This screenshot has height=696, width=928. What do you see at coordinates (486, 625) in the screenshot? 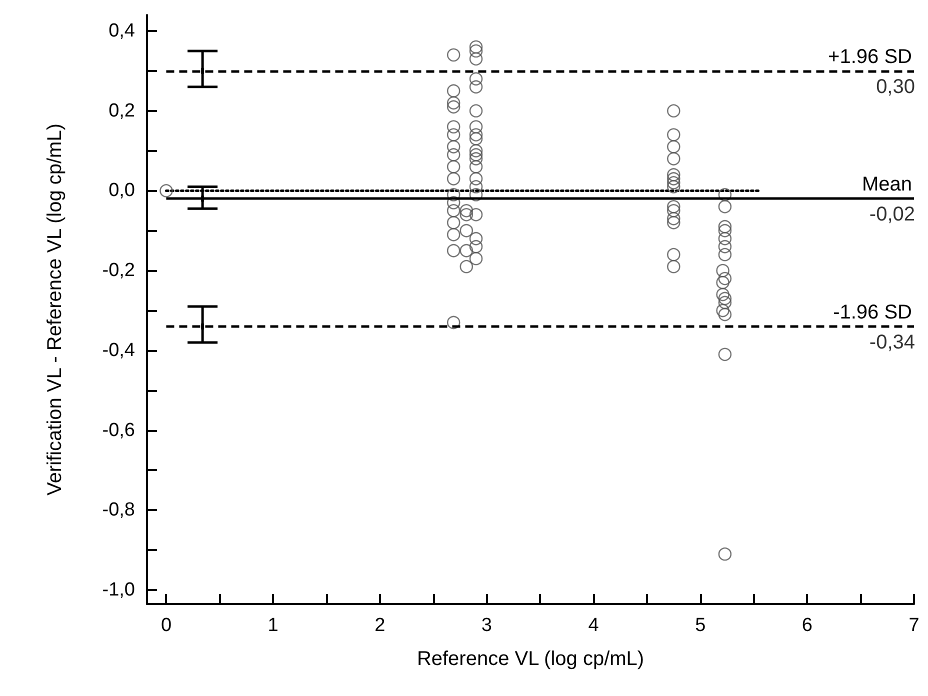
I see `x-tick-label: 3` at bounding box center [486, 625].